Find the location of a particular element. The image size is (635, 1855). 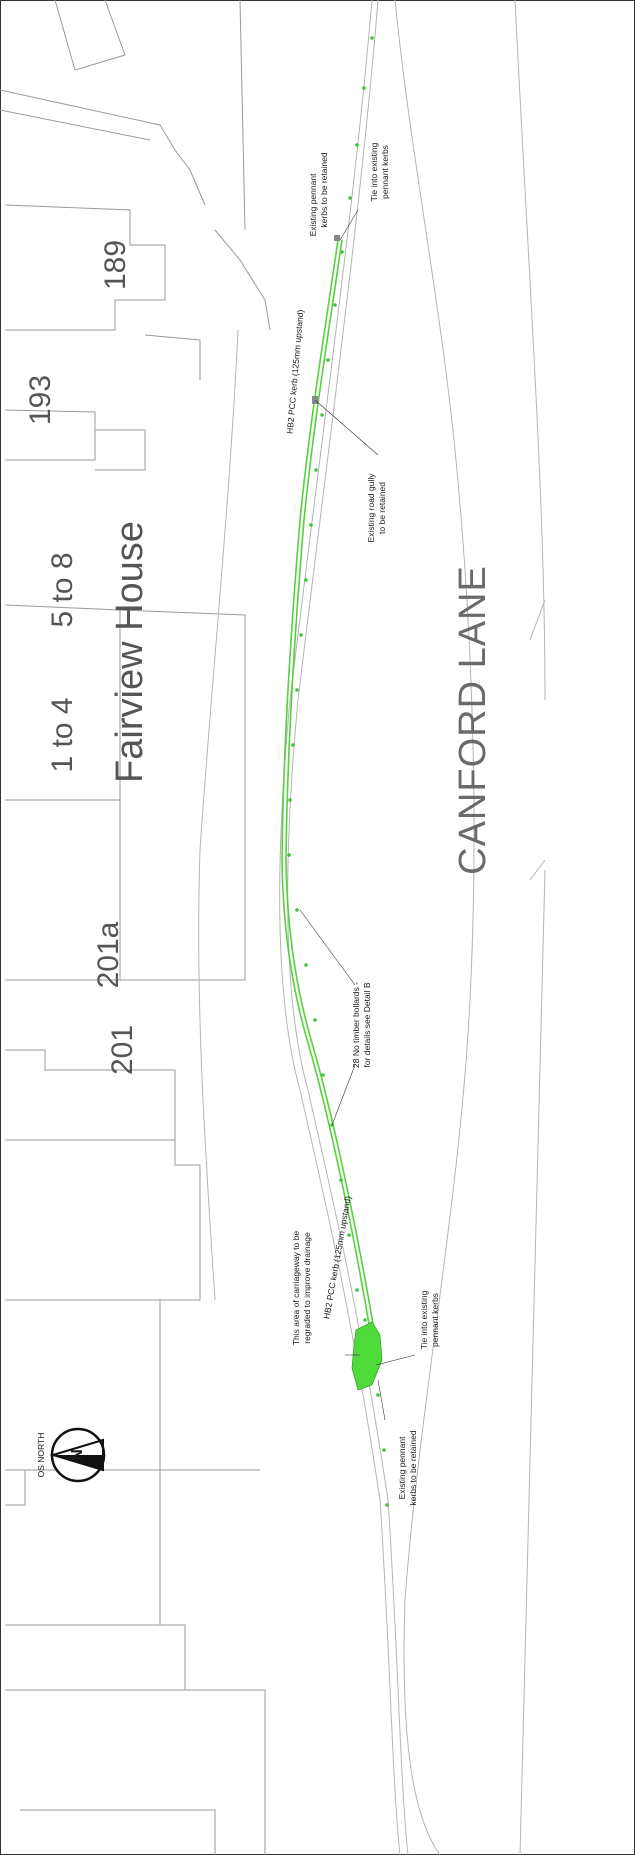

existing-kerbs-bottom-line2: kerbs to be retained is located at coordinates (413, 1467).